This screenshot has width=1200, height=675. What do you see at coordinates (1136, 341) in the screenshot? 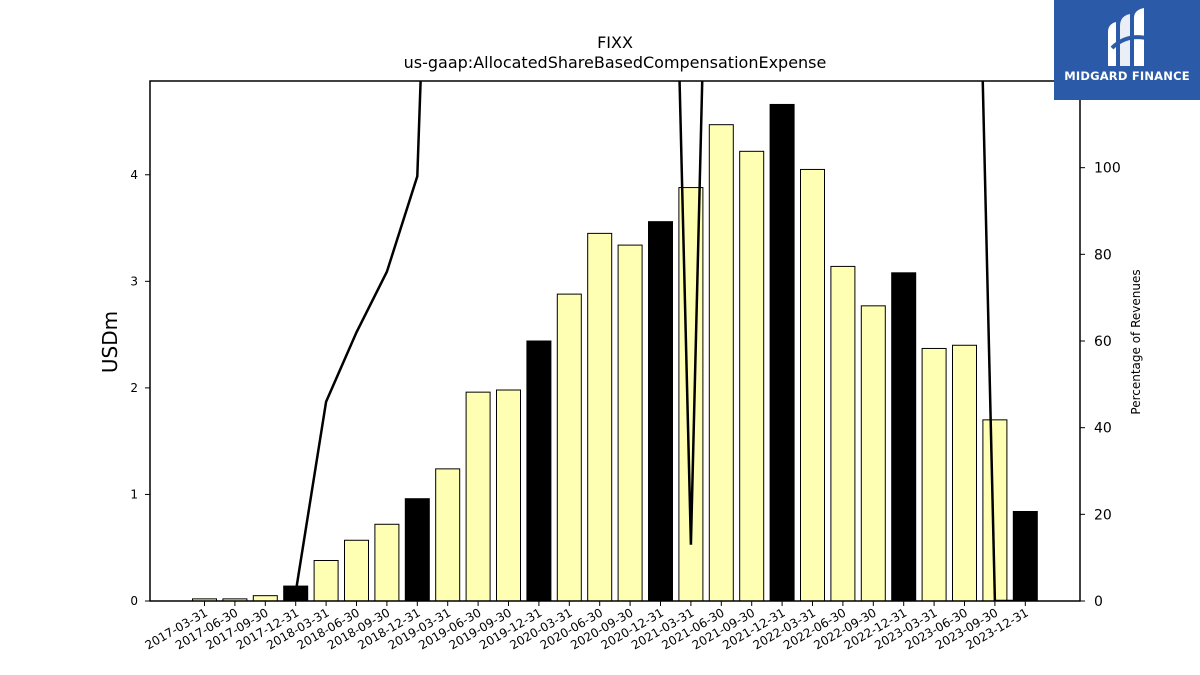
I see `y-axis-label-right: Percentage of Revenues` at bounding box center [1136, 341].